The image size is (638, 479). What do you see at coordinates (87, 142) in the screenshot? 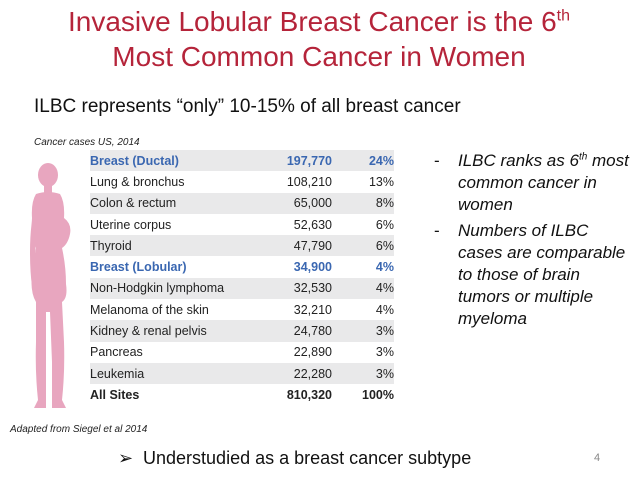
I see `source-caption-top: Cancer cases US, 2014` at bounding box center [87, 142].